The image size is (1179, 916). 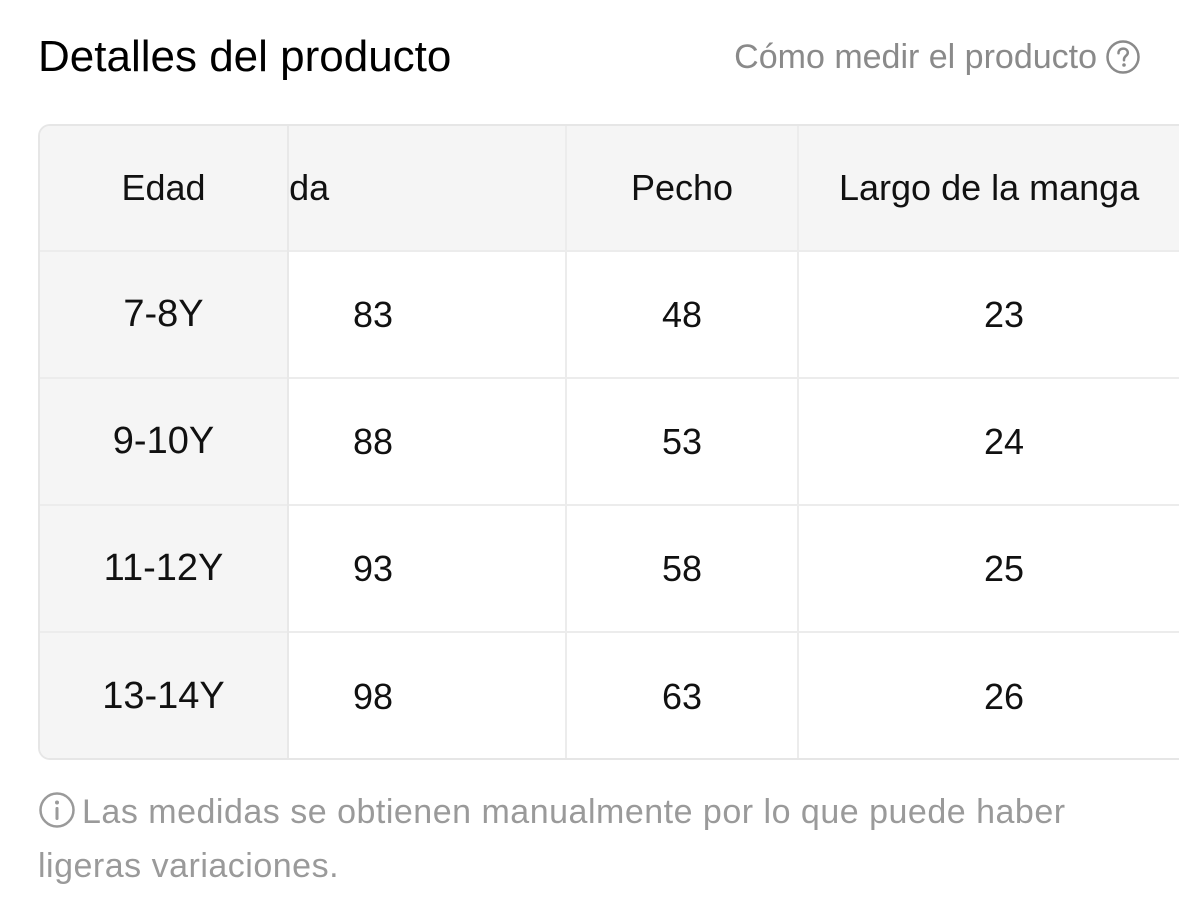 I want to click on table-header-sleeve-length: Largo de la manga, so click(x=989, y=189).